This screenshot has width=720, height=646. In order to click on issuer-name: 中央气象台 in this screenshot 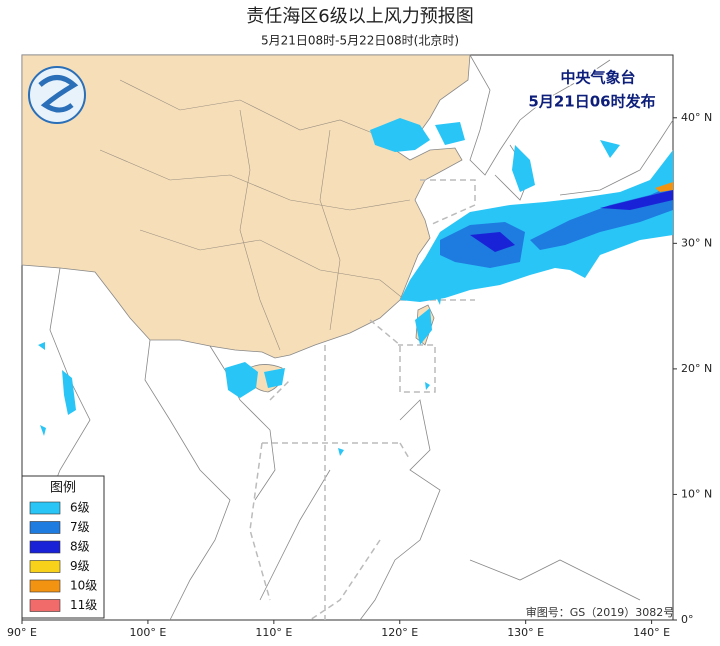, I will do `click(597, 78)`.